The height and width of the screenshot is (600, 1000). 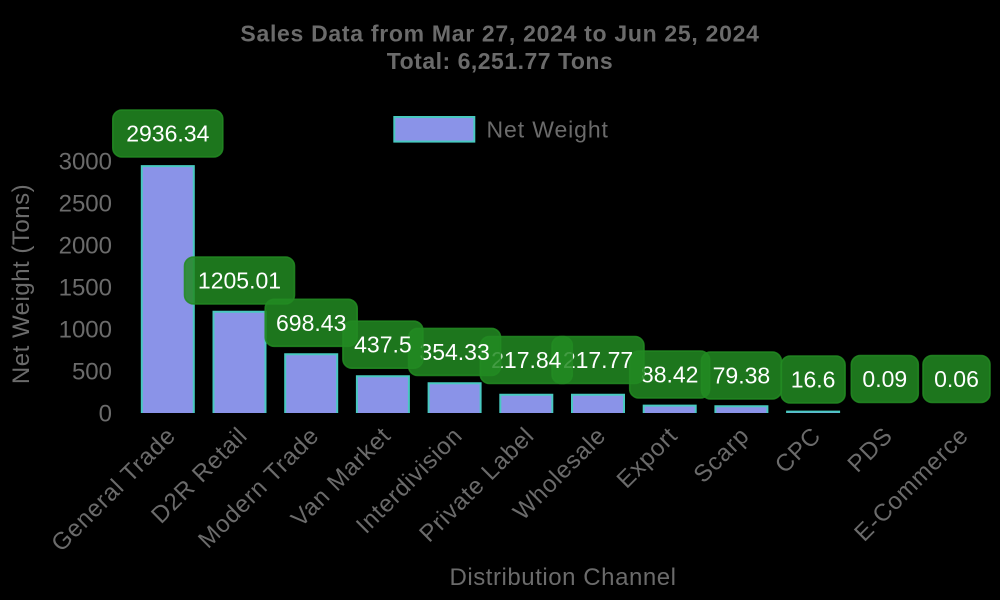 What do you see at coordinates (598, 360) in the screenshot?
I see `svg-text: 217.77` at bounding box center [598, 360].